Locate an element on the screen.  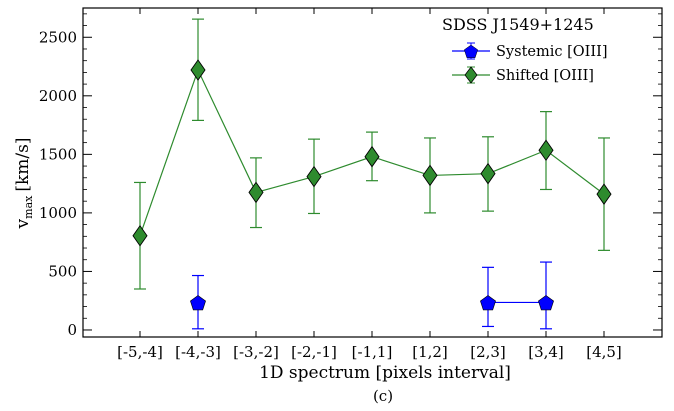
y-tick-label: 1500 is located at coordinates (58, 154).